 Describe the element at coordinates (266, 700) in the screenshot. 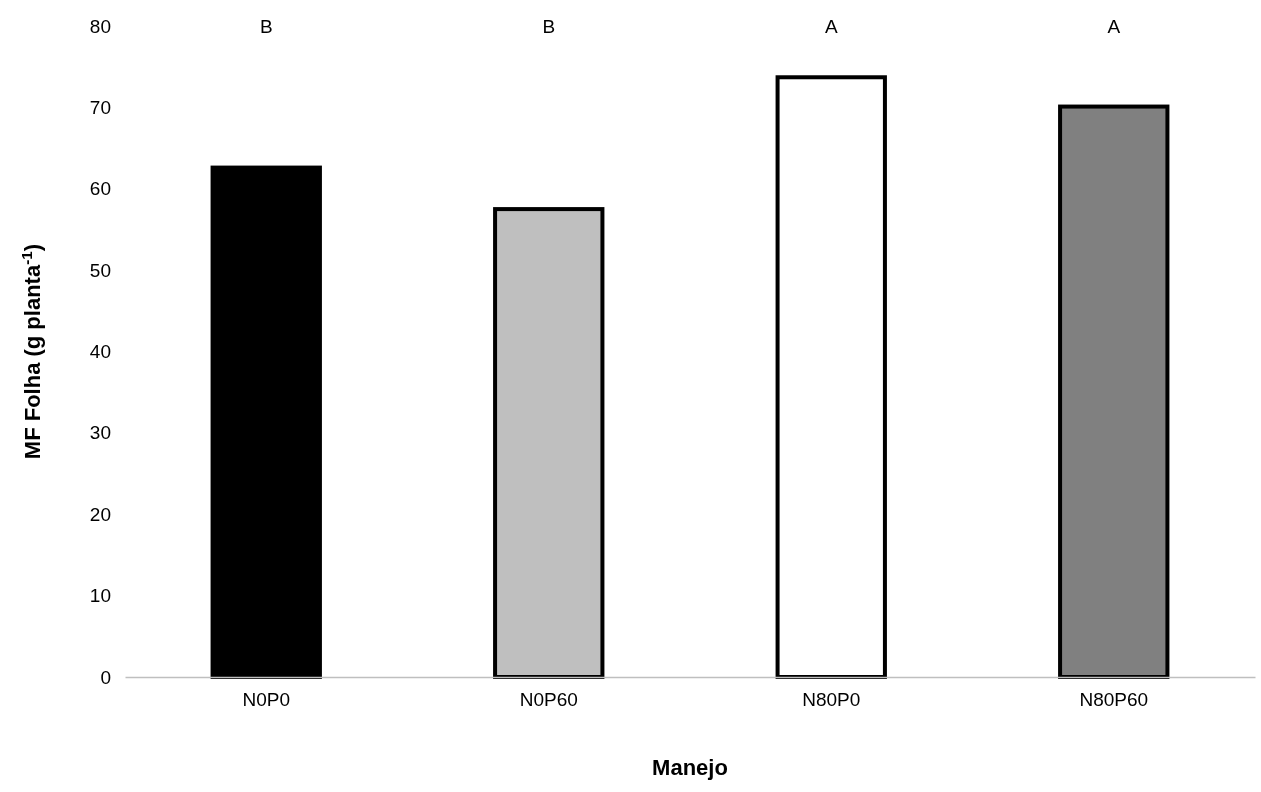

I see `x-tick-label: N0P0` at that location.